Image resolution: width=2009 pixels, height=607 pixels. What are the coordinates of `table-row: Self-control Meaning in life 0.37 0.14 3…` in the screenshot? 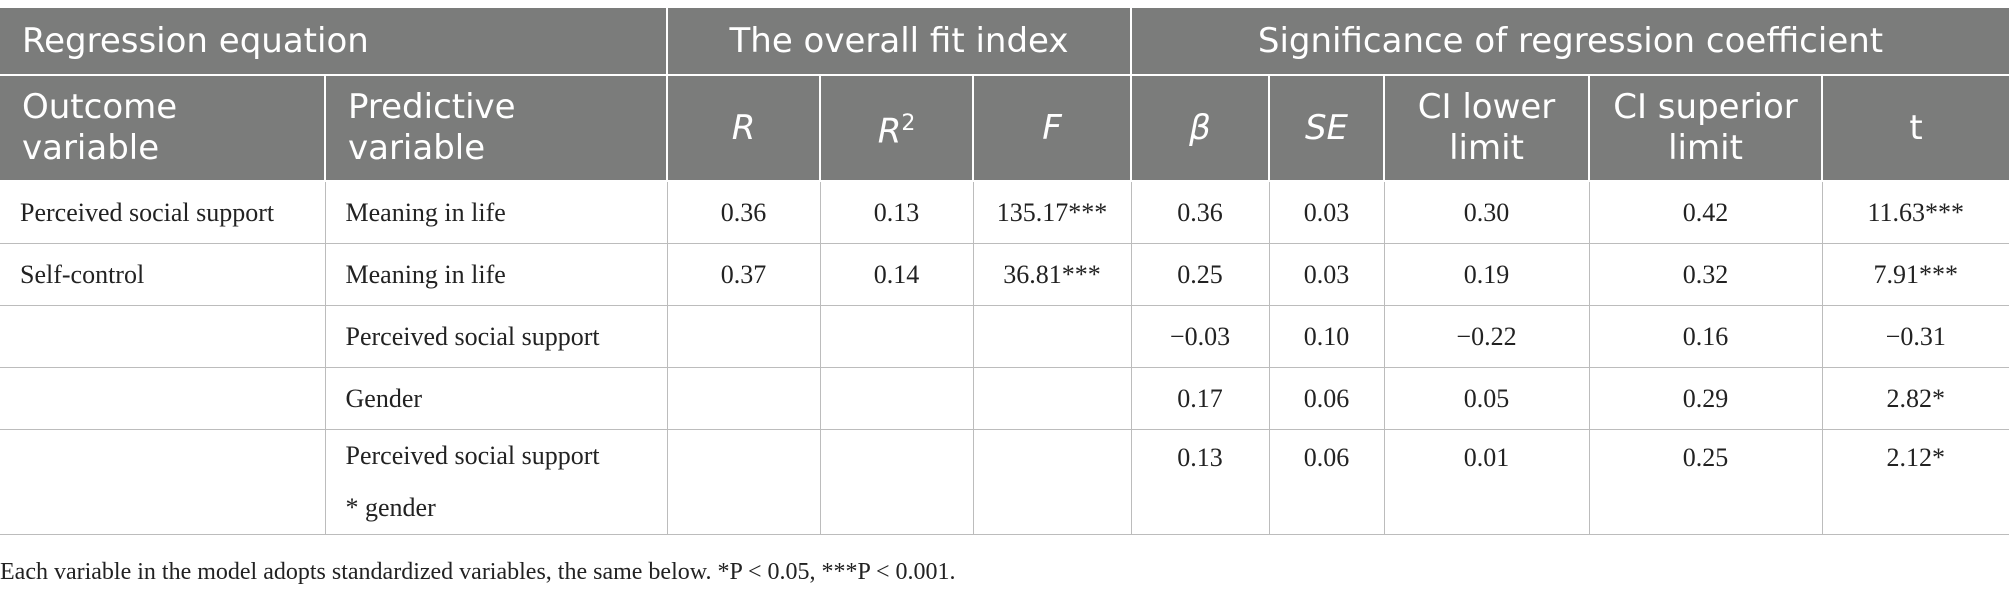 It's located at (1004, 274).